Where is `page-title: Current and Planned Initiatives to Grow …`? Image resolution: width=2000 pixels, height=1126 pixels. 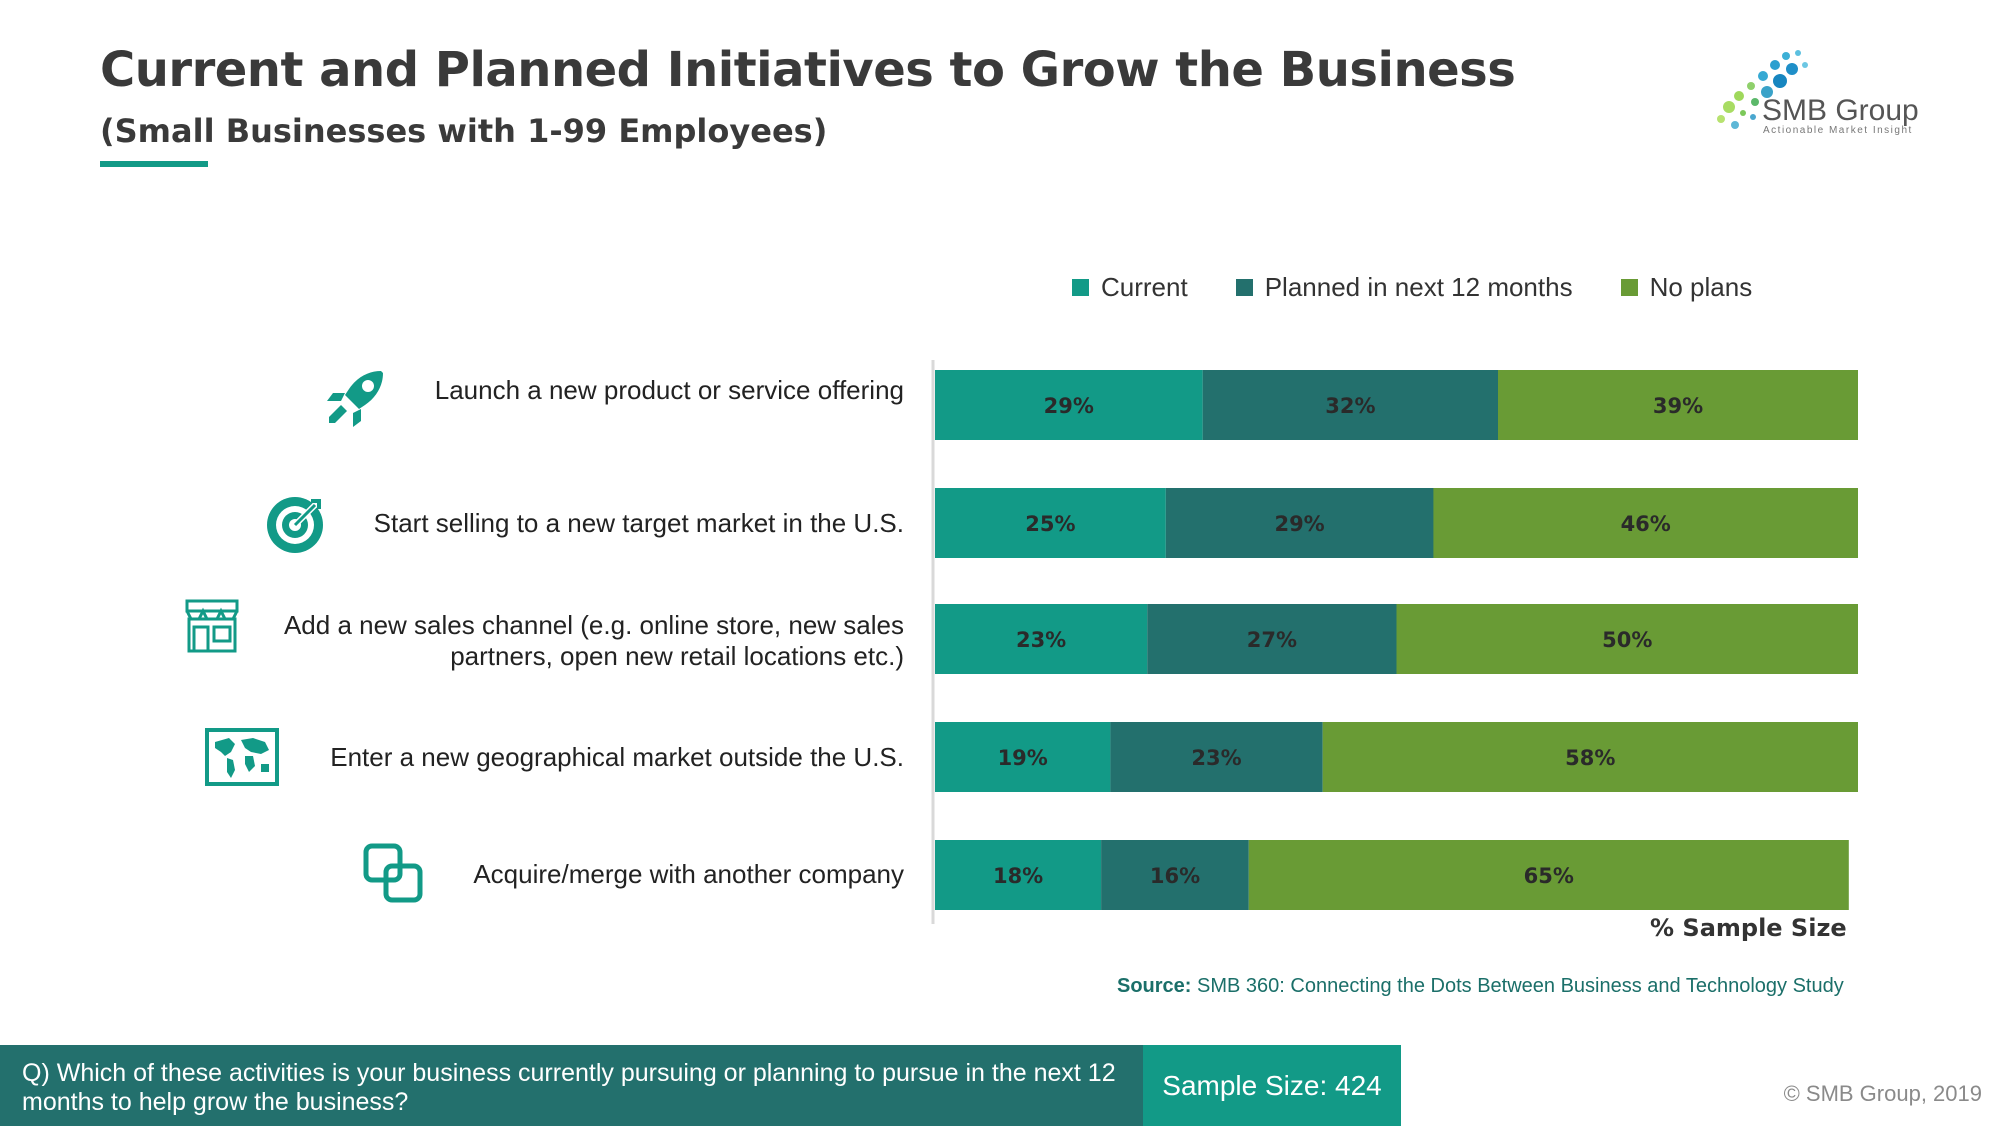 page-title: Current and Planned Initiatives to Grow … is located at coordinates (808, 70).